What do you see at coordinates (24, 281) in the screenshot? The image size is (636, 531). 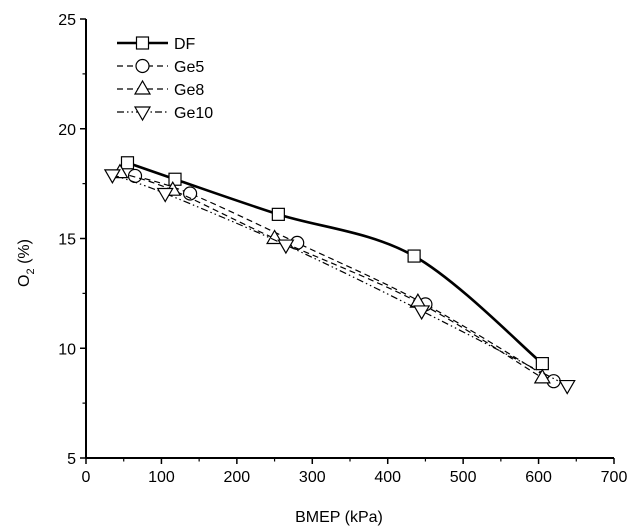 I see `y-axis-label-main: O` at bounding box center [24, 281].